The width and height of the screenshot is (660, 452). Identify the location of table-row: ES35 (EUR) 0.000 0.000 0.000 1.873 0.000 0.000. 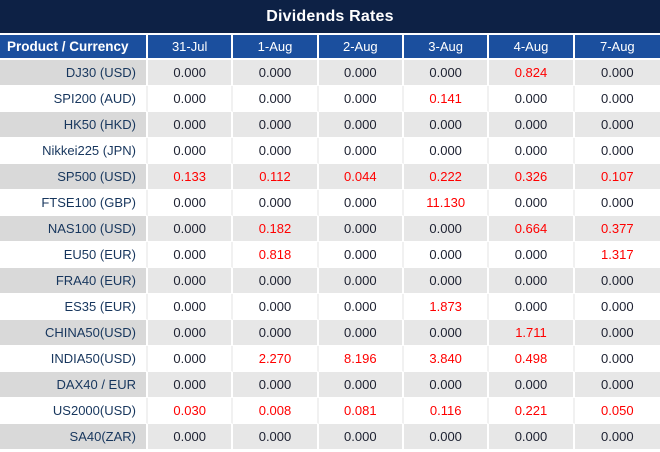
(330, 307).